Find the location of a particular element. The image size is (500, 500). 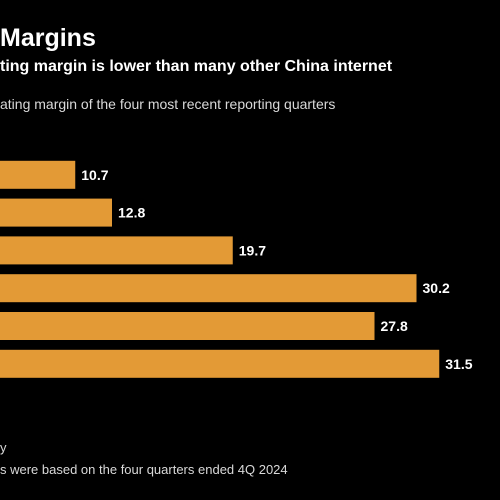

bar-value-label-2: 12.8 is located at coordinates (131, 213).